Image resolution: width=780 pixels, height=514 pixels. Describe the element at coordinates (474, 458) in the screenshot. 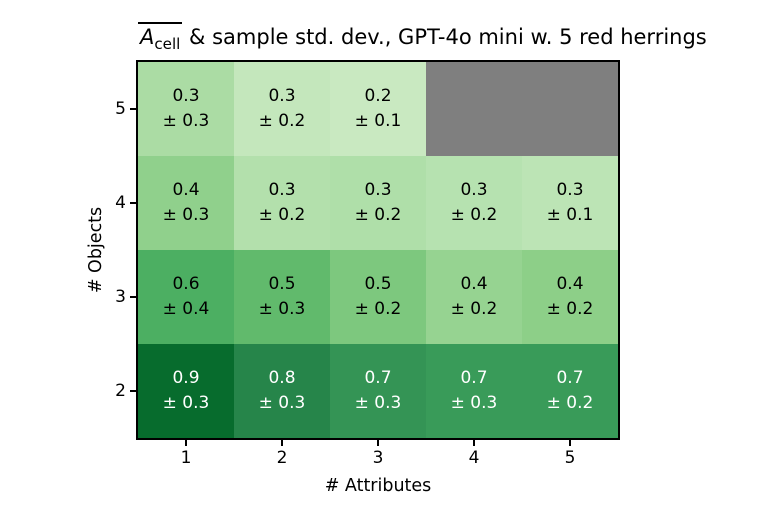

I see `x-tick-label: 4` at that location.